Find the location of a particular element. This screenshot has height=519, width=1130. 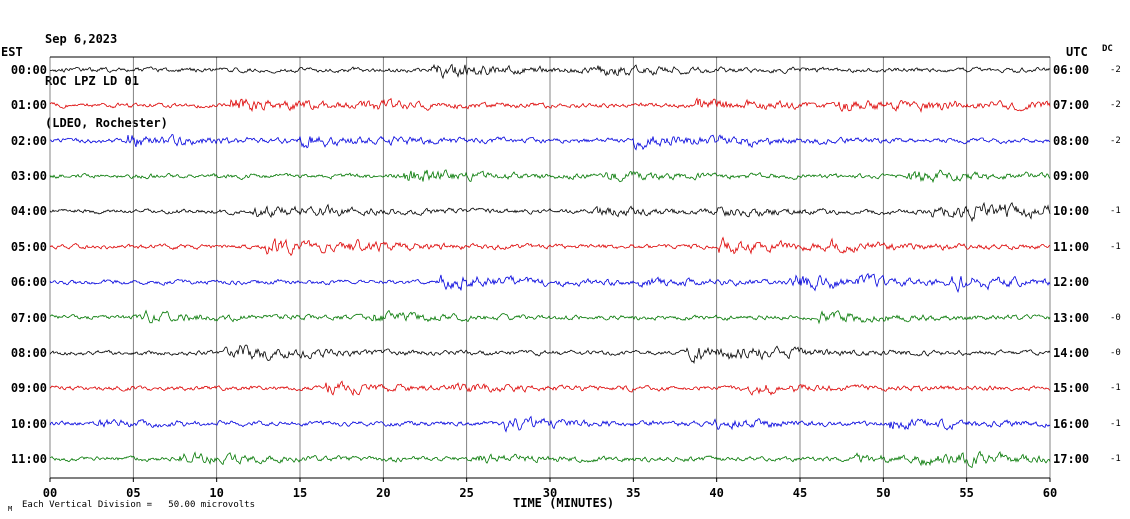

title-location: (LDEO, Rochester) is located at coordinates (106, 123).